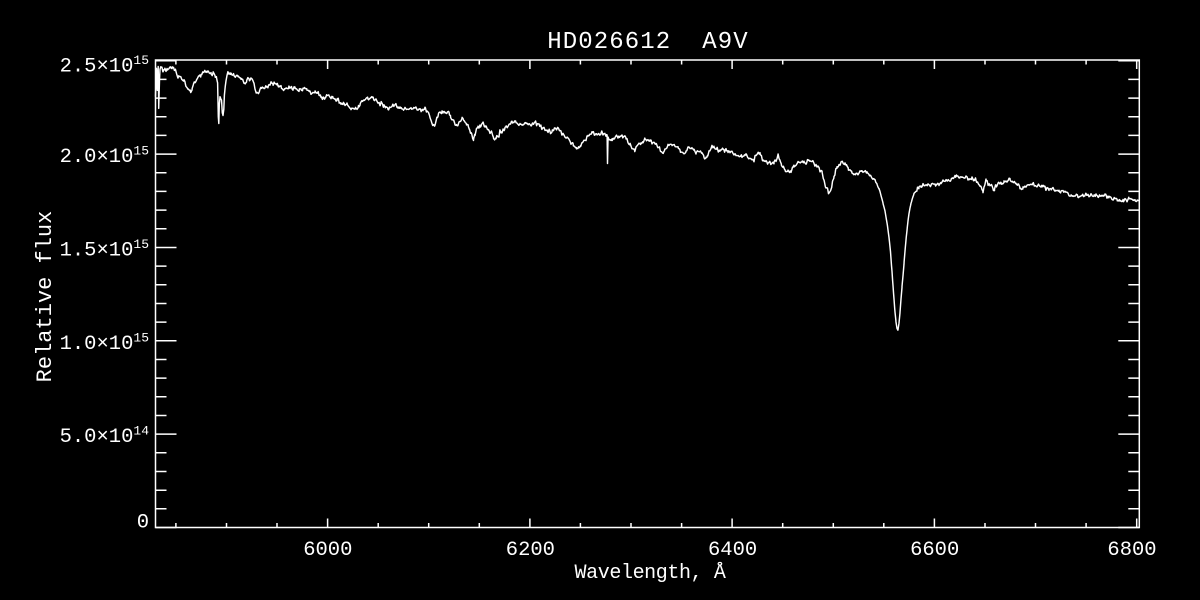  I want to click on svg-text: HD026612 A9V, so click(648, 42).